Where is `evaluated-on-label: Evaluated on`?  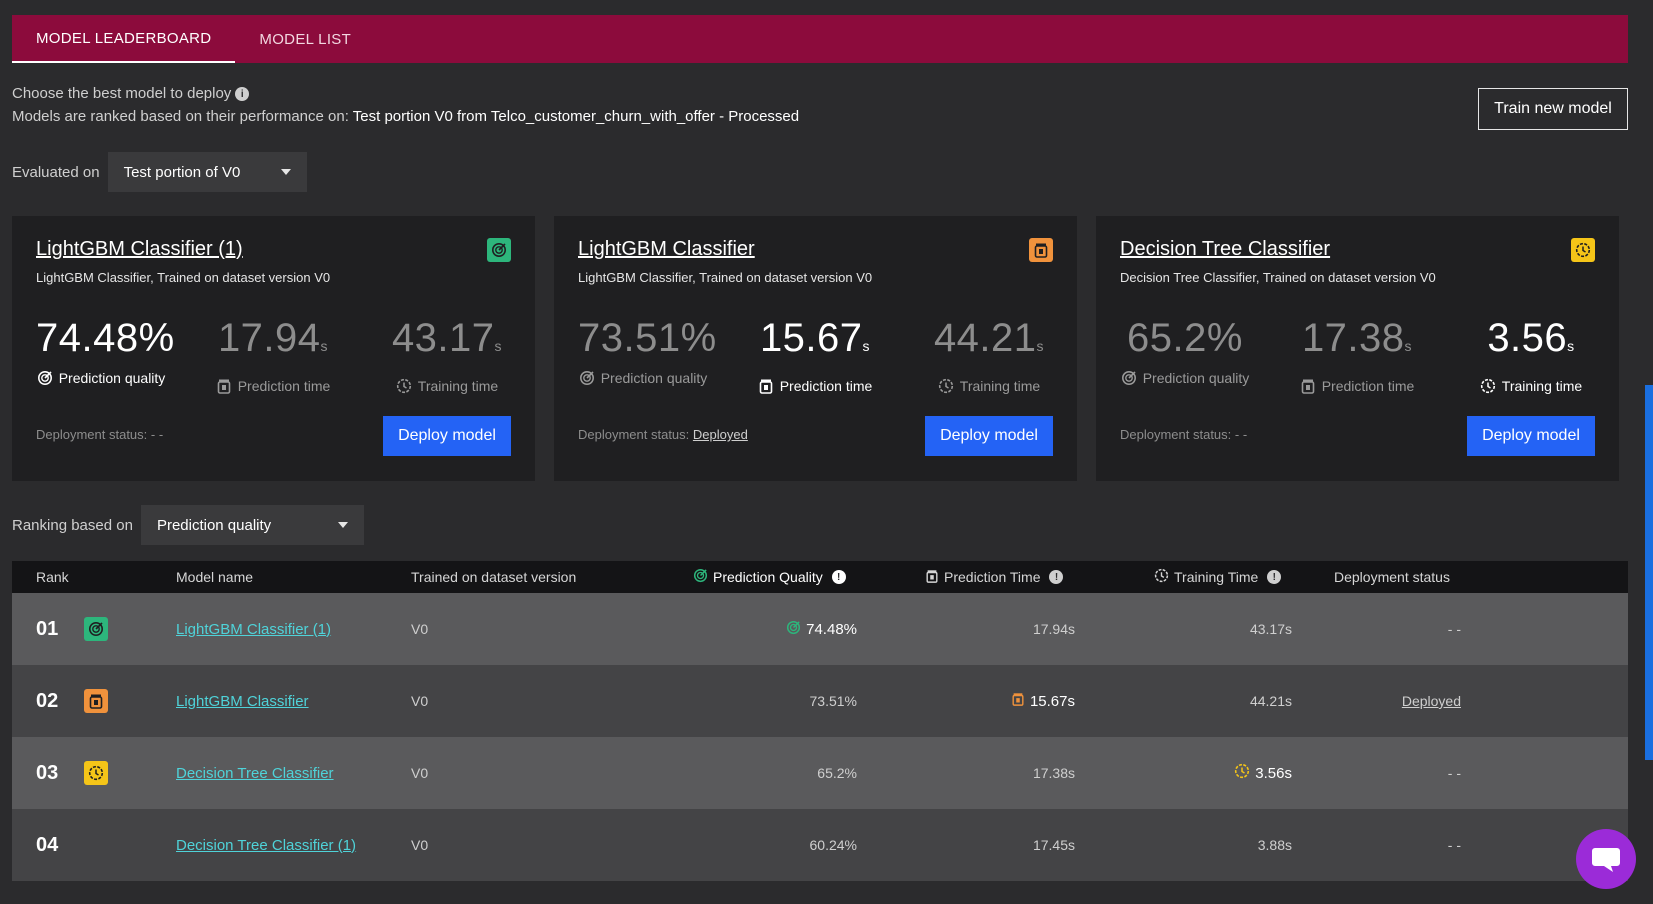
evaluated-on-label: Evaluated on is located at coordinates (56, 172).